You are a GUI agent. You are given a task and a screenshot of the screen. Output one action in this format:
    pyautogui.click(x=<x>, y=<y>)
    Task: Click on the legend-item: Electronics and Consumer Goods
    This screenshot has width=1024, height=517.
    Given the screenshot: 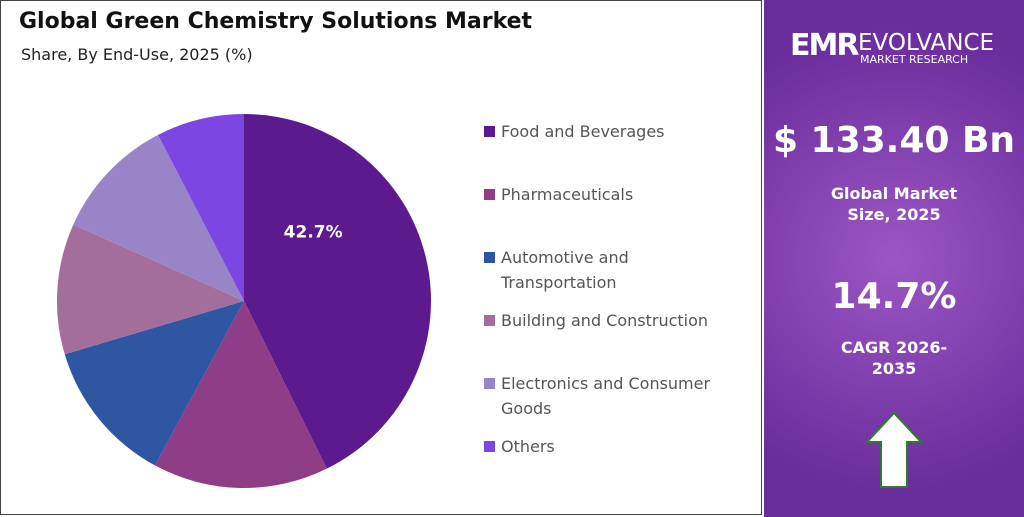 What is the action you would take?
    pyautogui.click(x=609, y=396)
    